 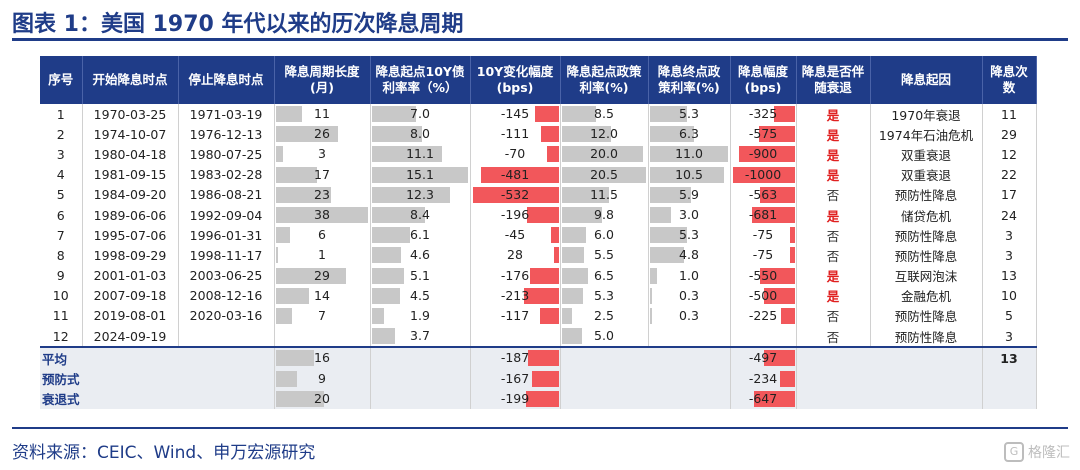 I want to click on start-date-value: 2007-09-18, so click(x=130, y=296).